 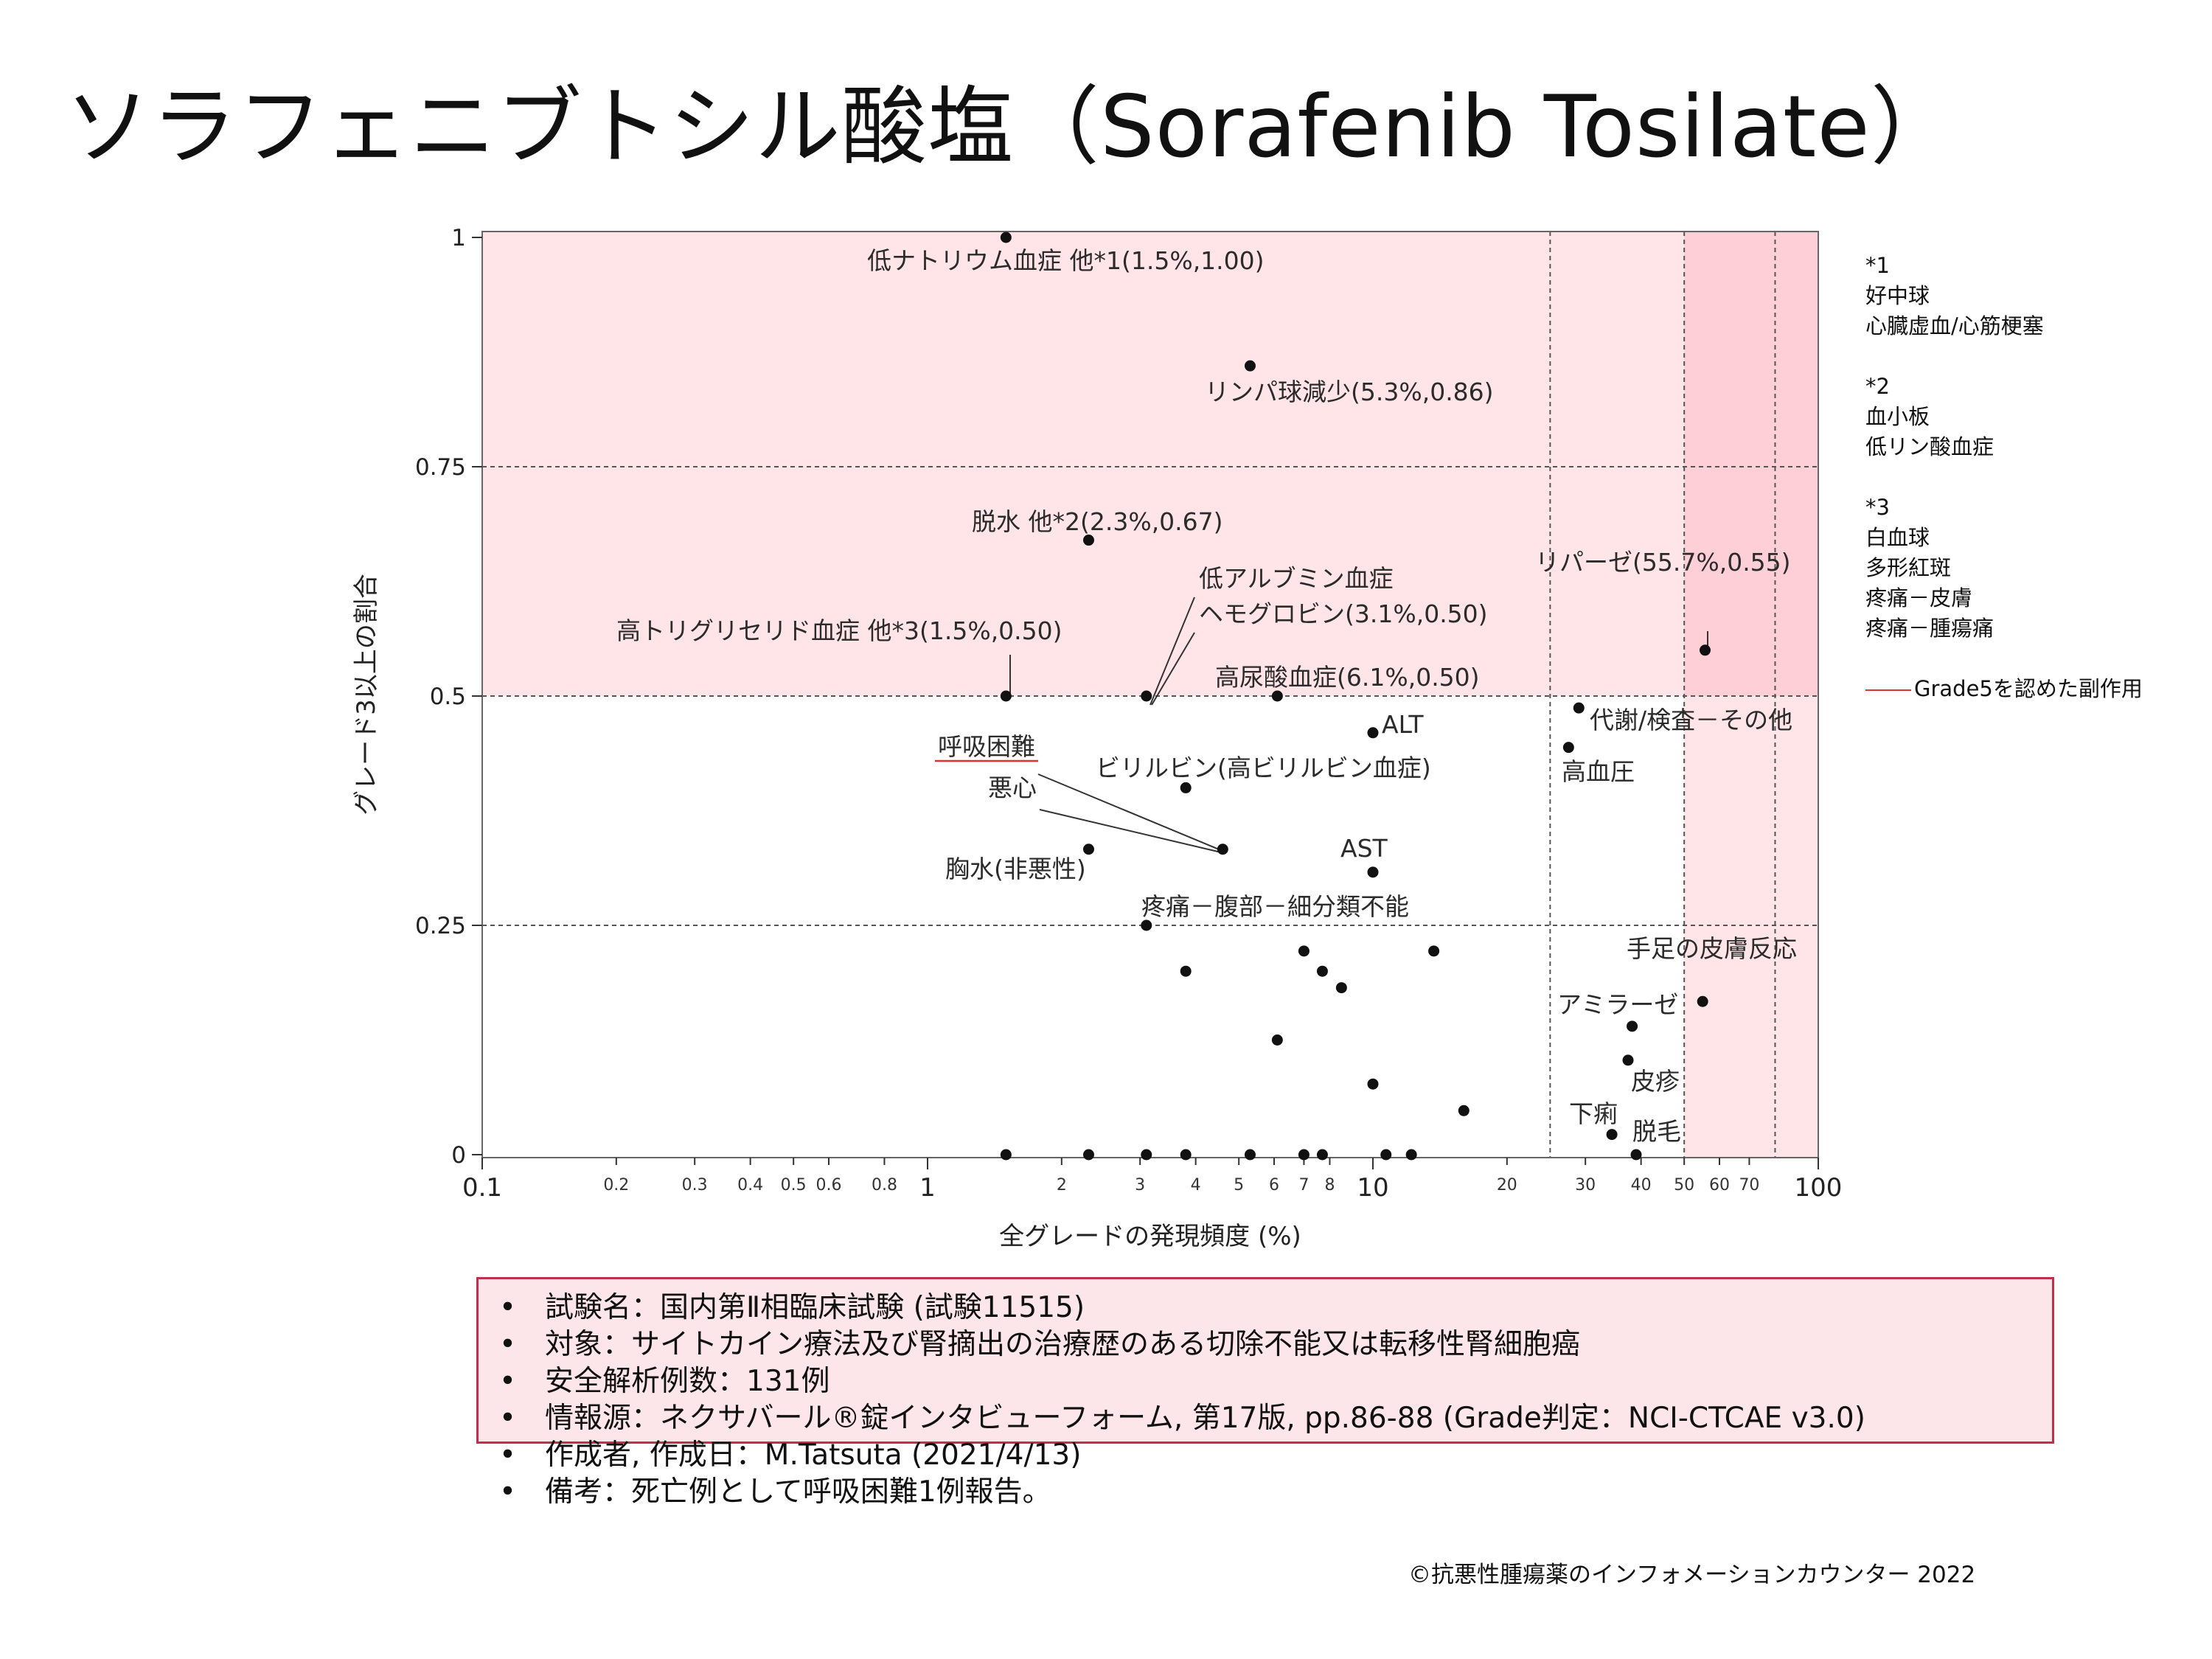 What do you see at coordinates (1593, 1113) in the screenshot?
I see `point-label: 下痢` at bounding box center [1593, 1113].